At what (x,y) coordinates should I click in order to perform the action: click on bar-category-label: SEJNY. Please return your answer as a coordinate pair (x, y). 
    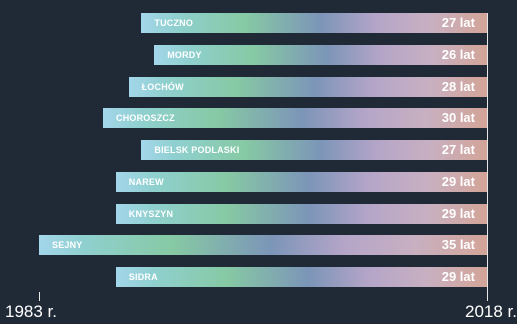
    Looking at the image, I should click on (67, 245).